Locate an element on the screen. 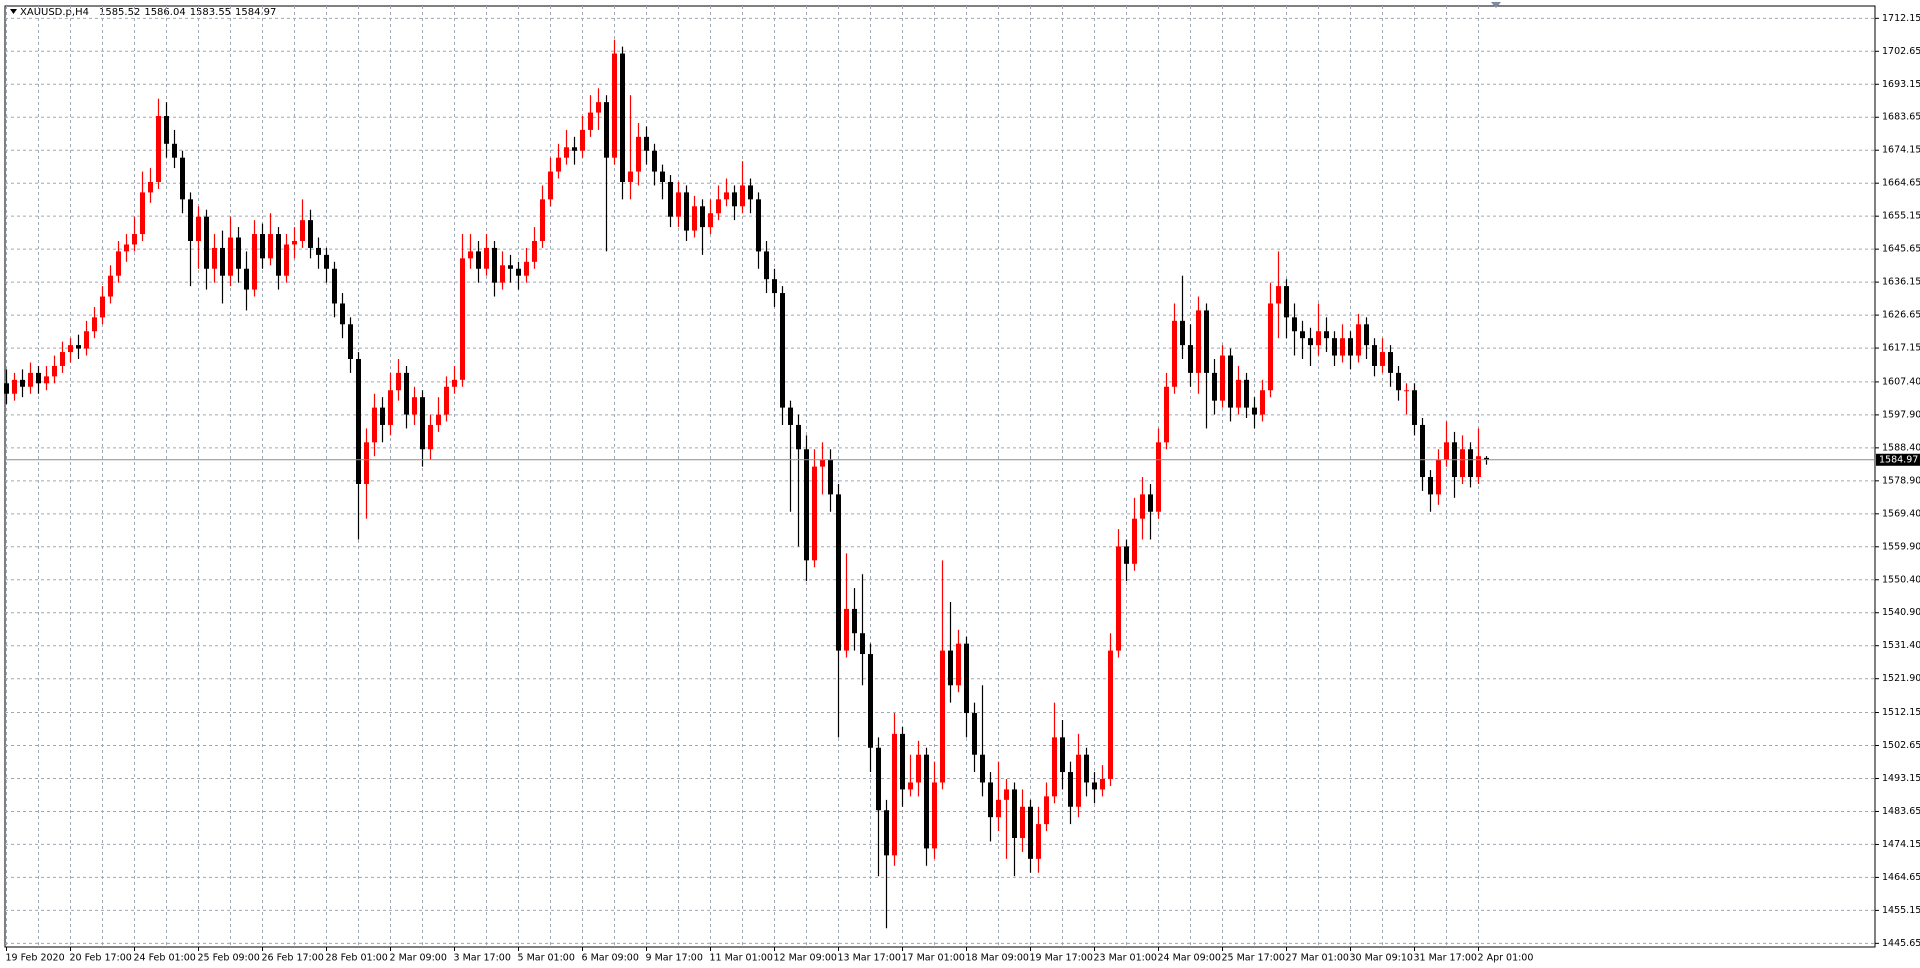  ohlc-value: 1584.97 is located at coordinates (255, 12).